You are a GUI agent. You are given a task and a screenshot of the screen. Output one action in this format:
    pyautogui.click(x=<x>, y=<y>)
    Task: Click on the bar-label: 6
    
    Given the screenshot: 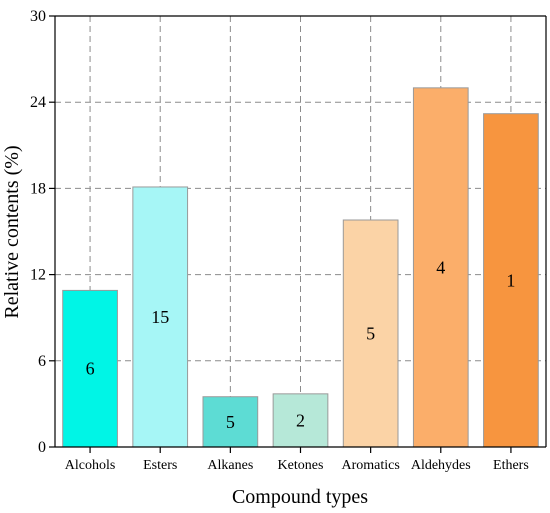 What is the action you would take?
    pyautogui.click(x=90, y=369)
    